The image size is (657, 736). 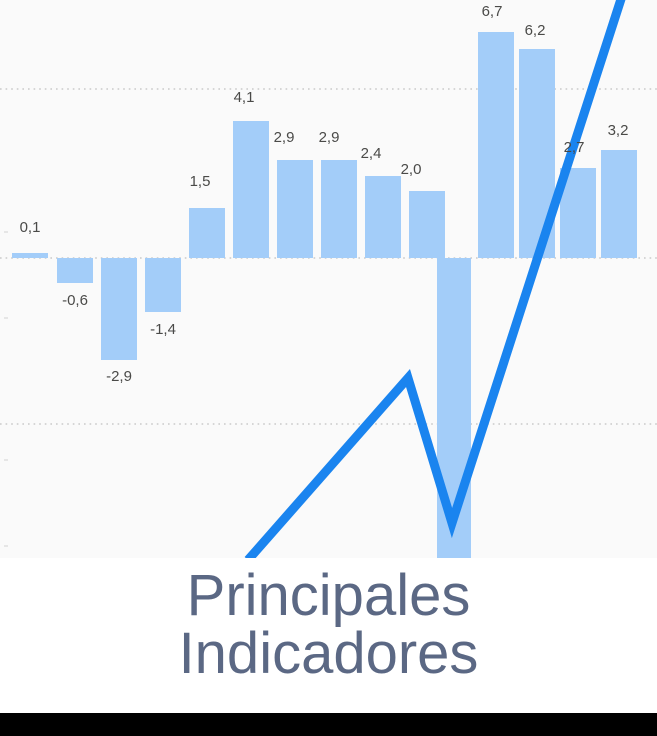 I want to click on bar-value-label: 6,7, so click(x=492, y=11).